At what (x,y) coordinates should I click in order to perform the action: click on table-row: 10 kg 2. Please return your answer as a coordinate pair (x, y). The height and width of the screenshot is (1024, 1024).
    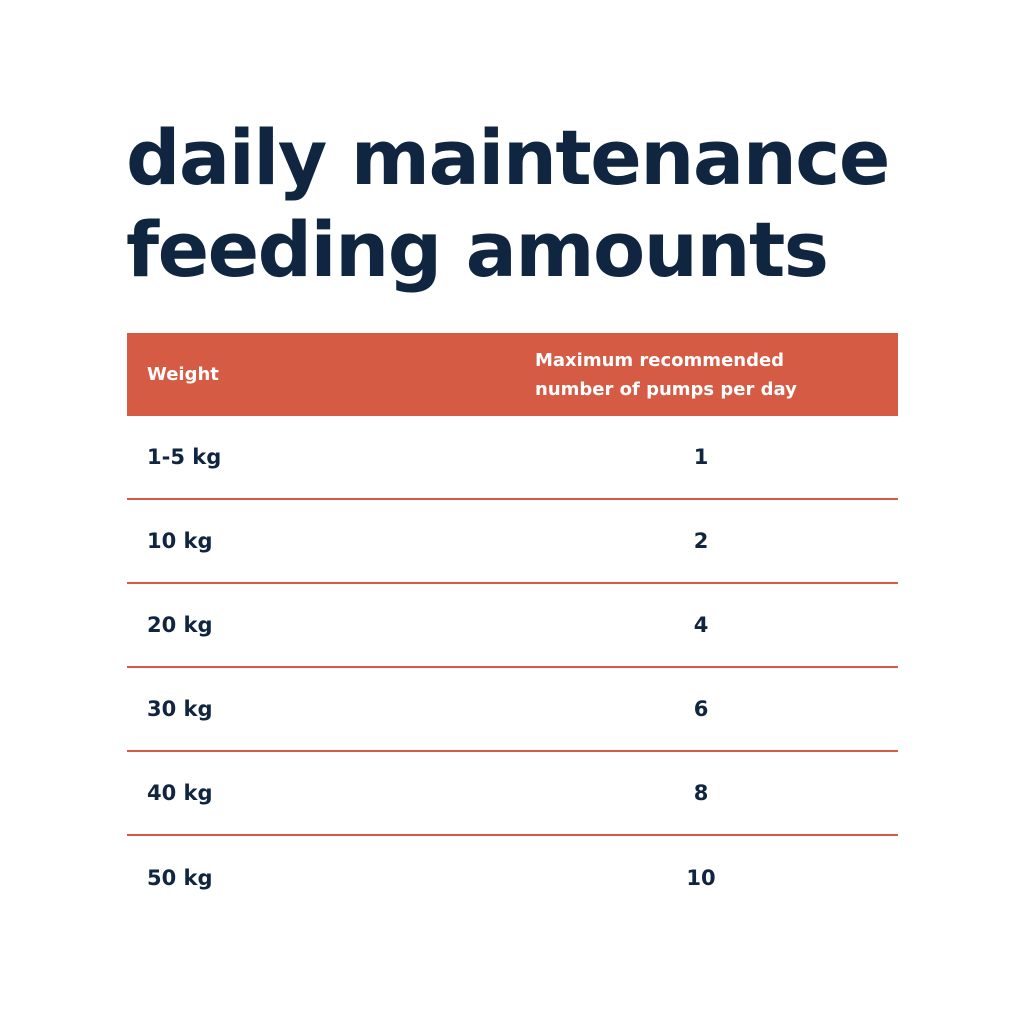
    Looking at the image, I should click on (512, 542).